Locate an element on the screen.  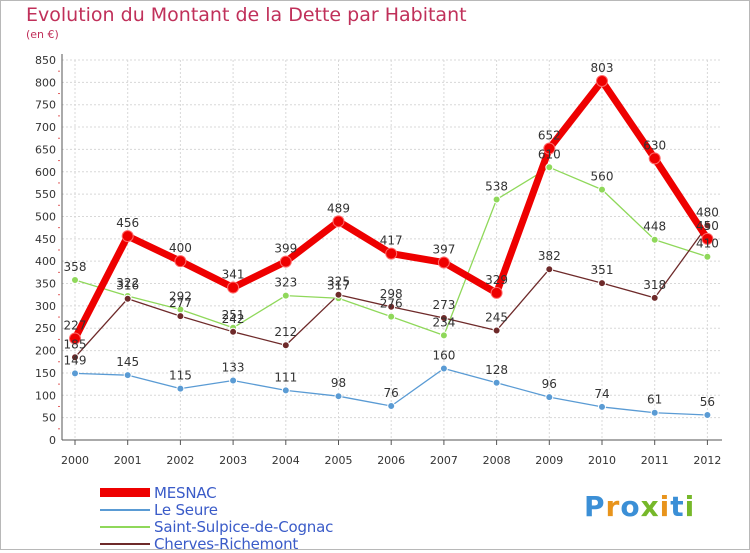
data-label: 292 is located at coordinates (180, 296).